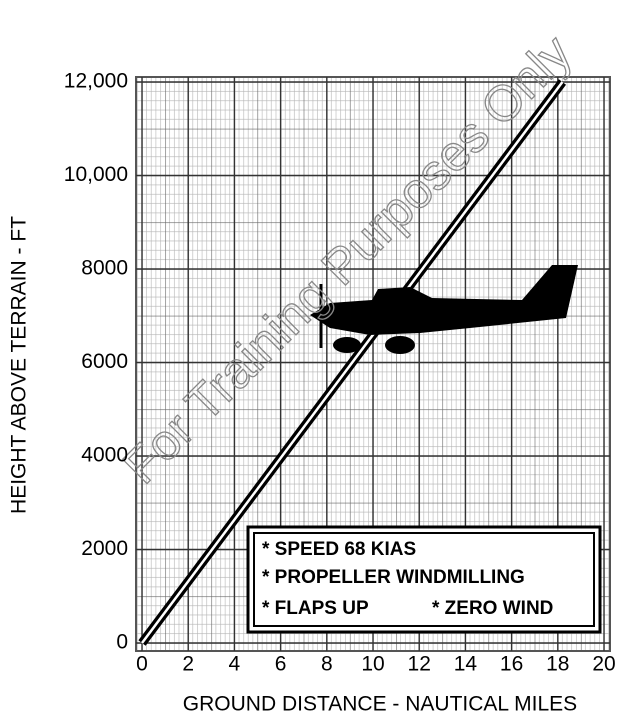  Describe the element at coordinates (327, 664) in the screenshot. I see `x-tick-label: 8` at that location.